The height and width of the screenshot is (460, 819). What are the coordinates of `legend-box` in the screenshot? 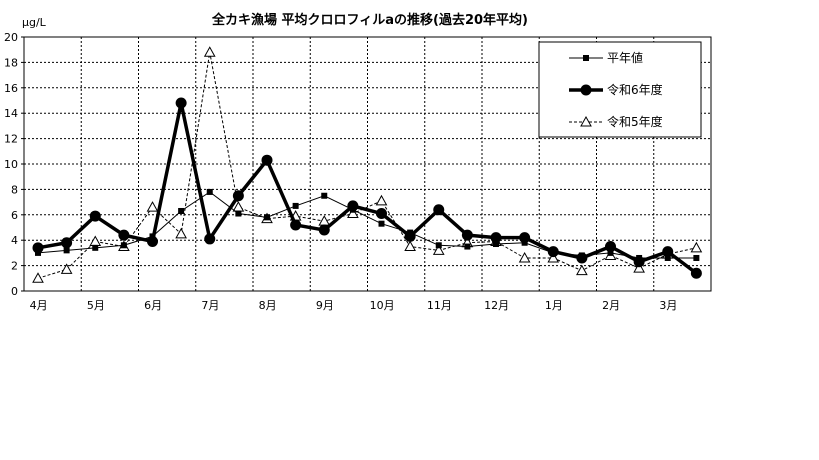 It's located at (620, 89).